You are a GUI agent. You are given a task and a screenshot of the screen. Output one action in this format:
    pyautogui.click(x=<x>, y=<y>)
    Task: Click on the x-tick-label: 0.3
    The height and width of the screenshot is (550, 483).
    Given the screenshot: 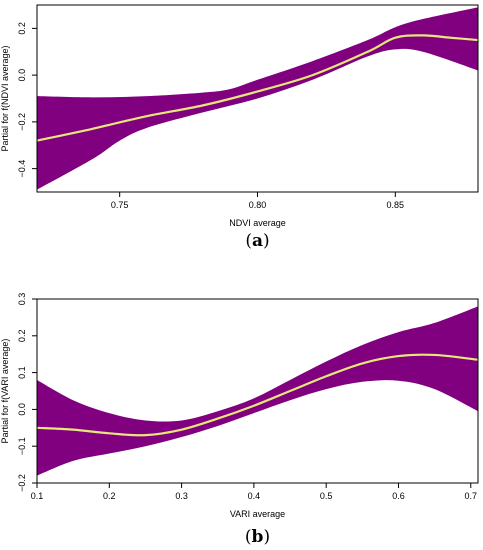 What is the action you would take?
    pyautogui.click(x=181, y=496)
    